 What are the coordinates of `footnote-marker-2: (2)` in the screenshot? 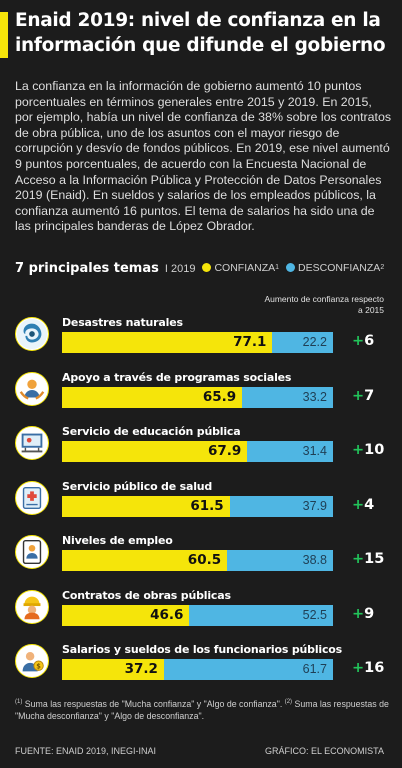 It's located at (288, 702).